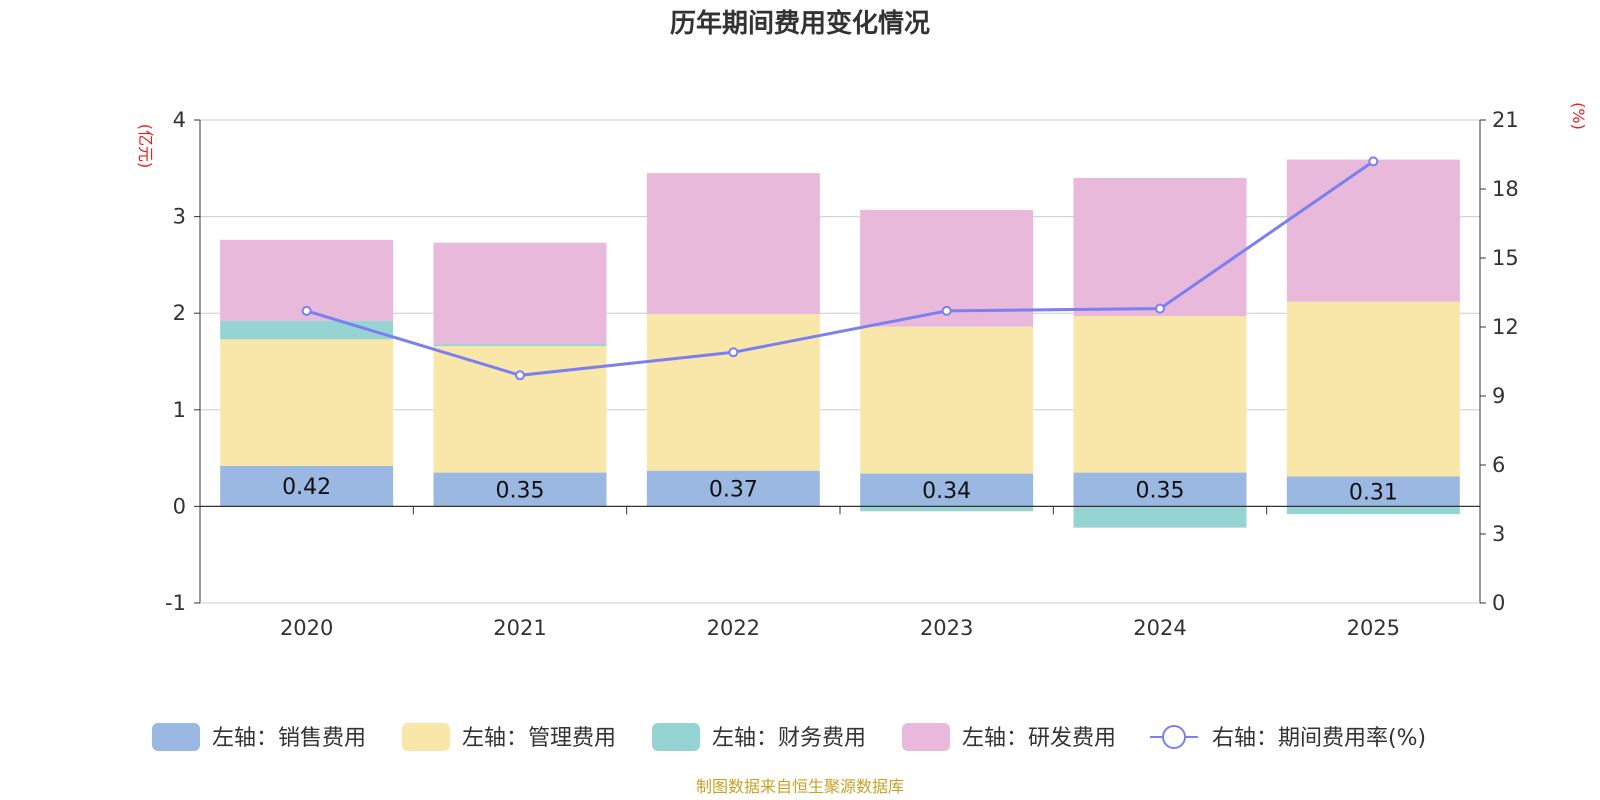 The width and height of the screenshot is (1600, 800). What do you see at coordinates (289, 738) in the screenshot?
I see `legend-label: 左轴：销售费用` at bounding box center [289, 738].